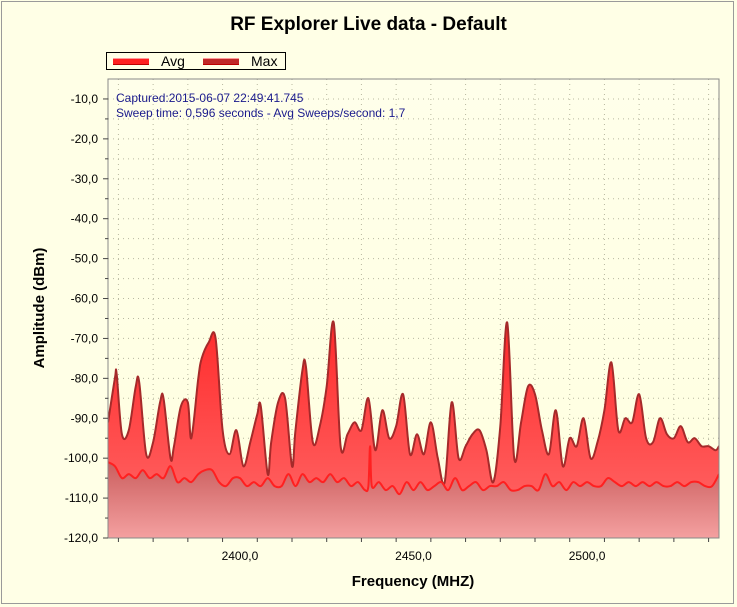 Image resolution: width=737 pixels, height=607 pixels. What do you see at coordinates (368, 24) in the screenshot?
I see `chart-title: RF Explorer Live data - Default` at bounding box center [368, 24].